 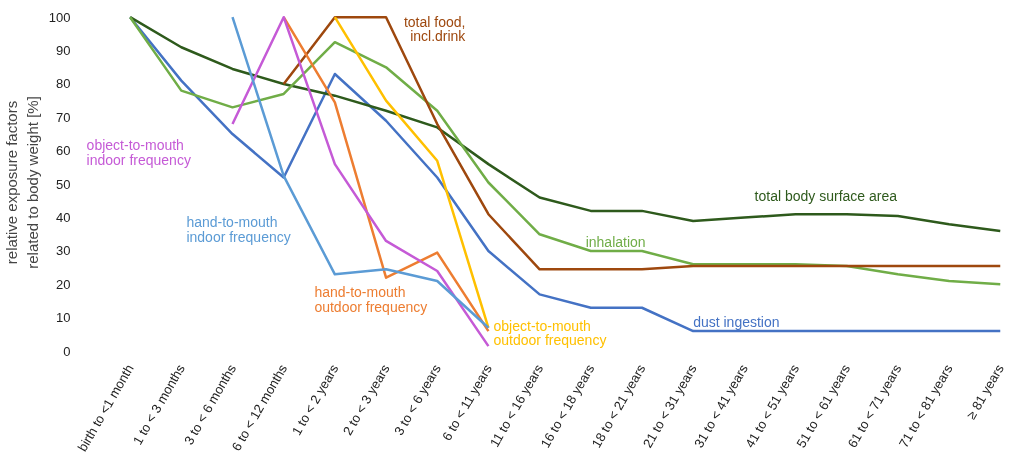 I want to click on series-label: hand-to-mouth outdoor frequency, so click(x=371, y=299).